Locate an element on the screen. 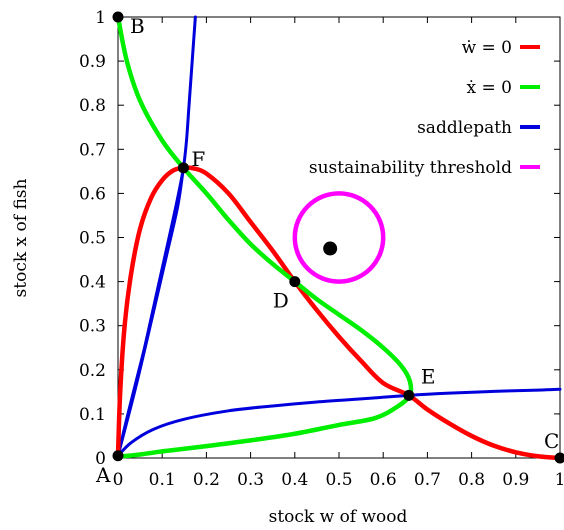 Image resolution: width=564 pixels, height=530 pixels. equilibrium-point-b is located at coordinates (118, 17).